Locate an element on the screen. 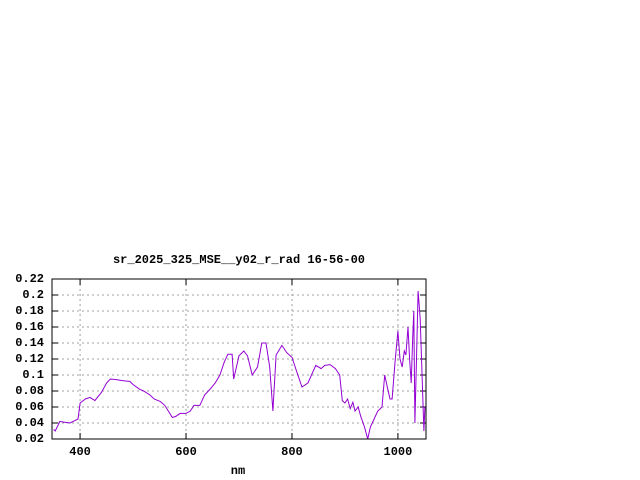  x-tick-label: 800 is located at coordinates (292, 452).